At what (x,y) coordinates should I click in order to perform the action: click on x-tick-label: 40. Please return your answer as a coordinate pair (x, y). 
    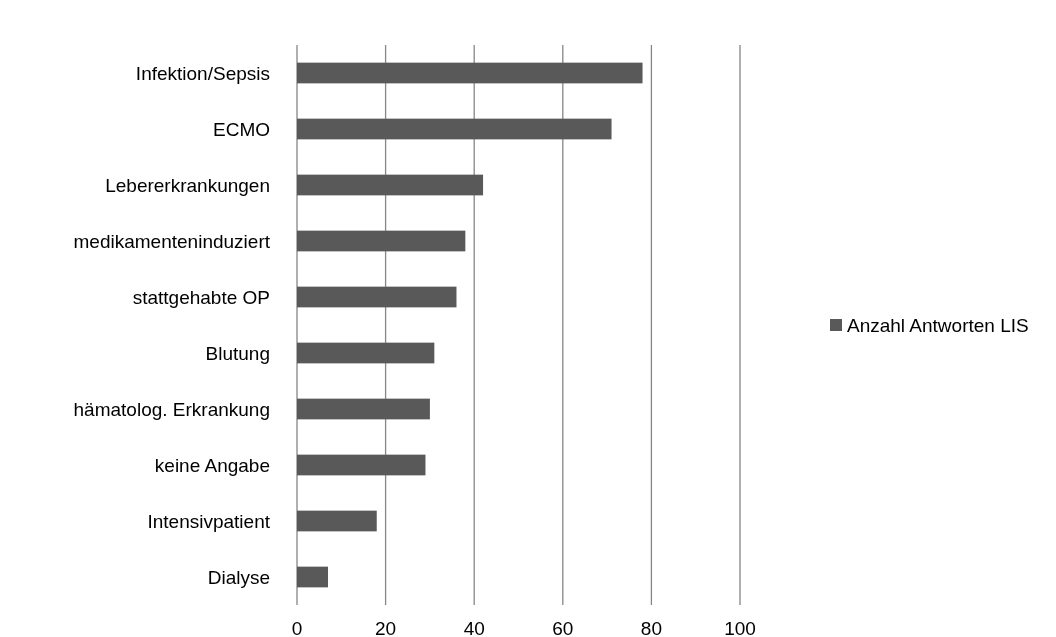
    Looking at the image, I should click on (474, 627).